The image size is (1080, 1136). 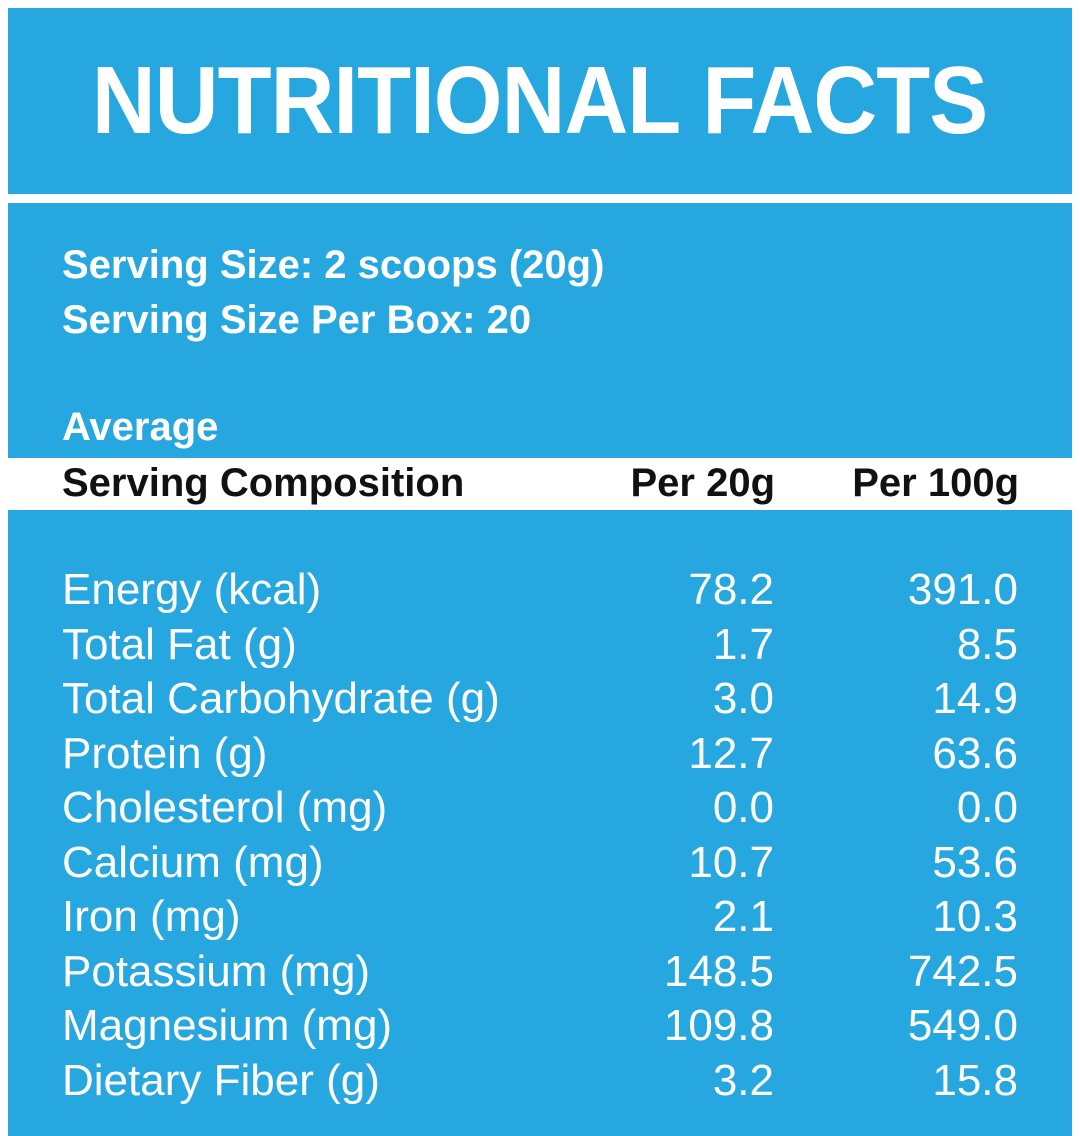 What do you see at coordinates (962, 589) in the screenshot?
I see `value-per-100g: 391.0` at bounding box center [962, 589].